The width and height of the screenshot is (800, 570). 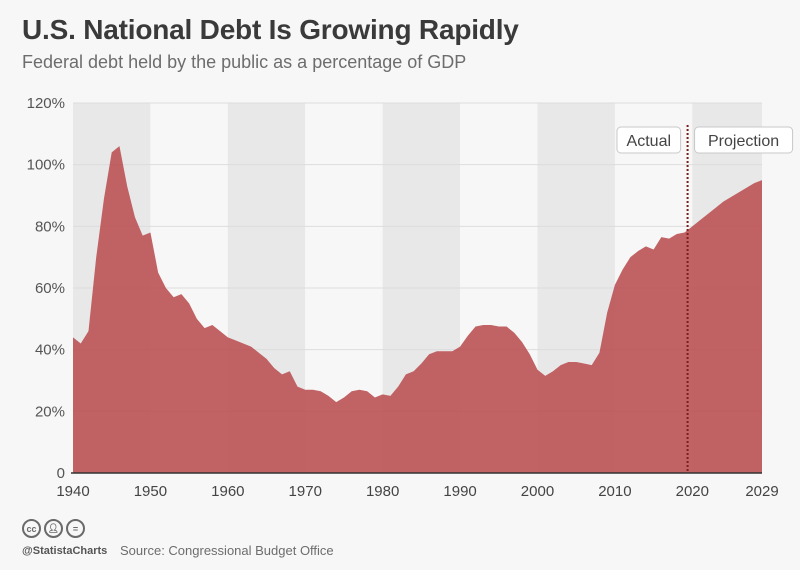 I want to click on y-tick-label: 100%, so click(x=46, y=165).